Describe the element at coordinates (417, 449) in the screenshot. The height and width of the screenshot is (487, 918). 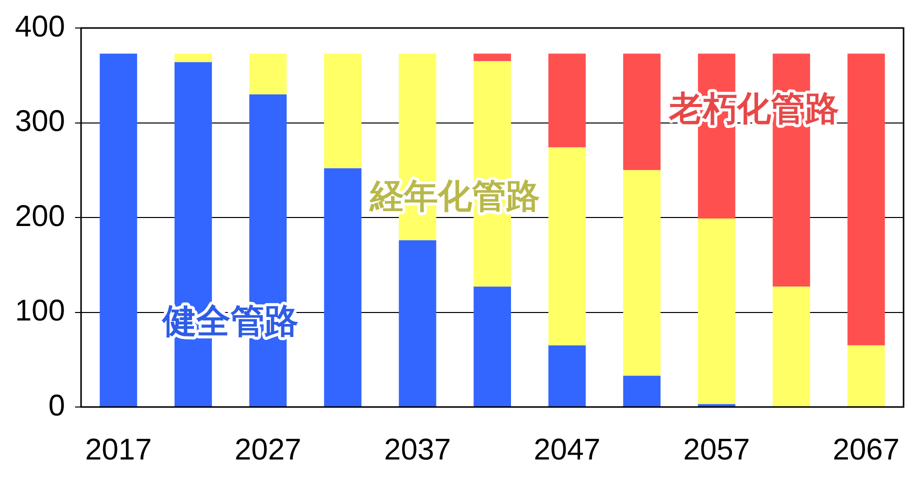
I see `x-tick-label: 2037` at that location.